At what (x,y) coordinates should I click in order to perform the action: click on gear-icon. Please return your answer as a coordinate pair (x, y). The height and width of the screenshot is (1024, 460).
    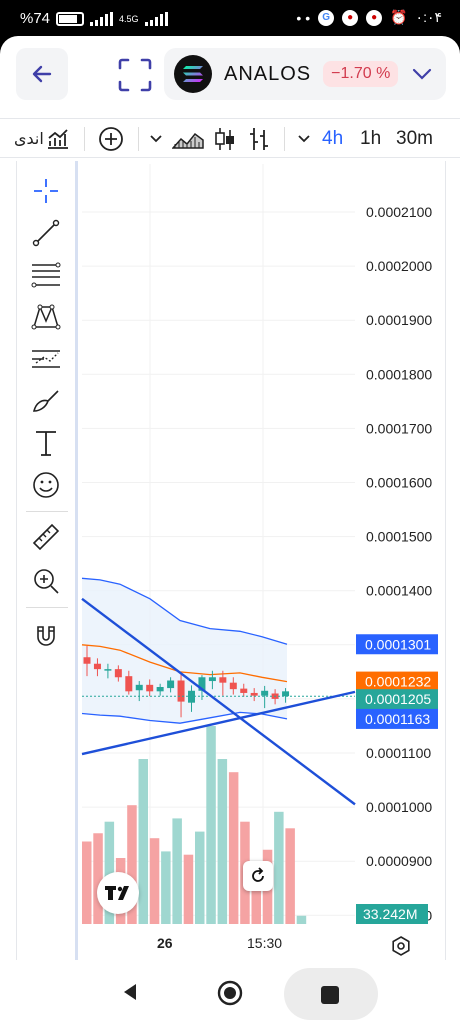
    Looking at the image, I should click on (401, 946).